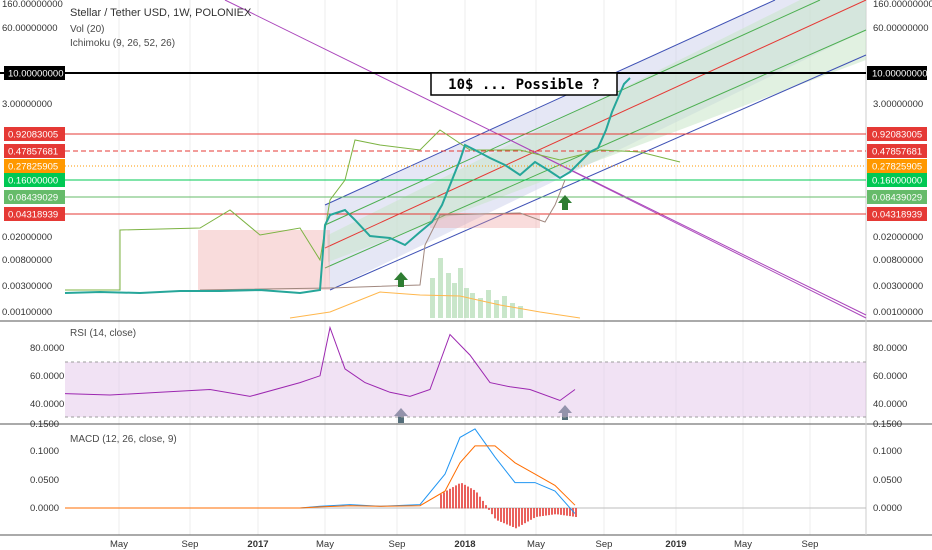  What do you see at coordinates (890, 404) in the screenshot?
I see `rsi-tick-right: 40.0000` at bounding box center [890, 404].